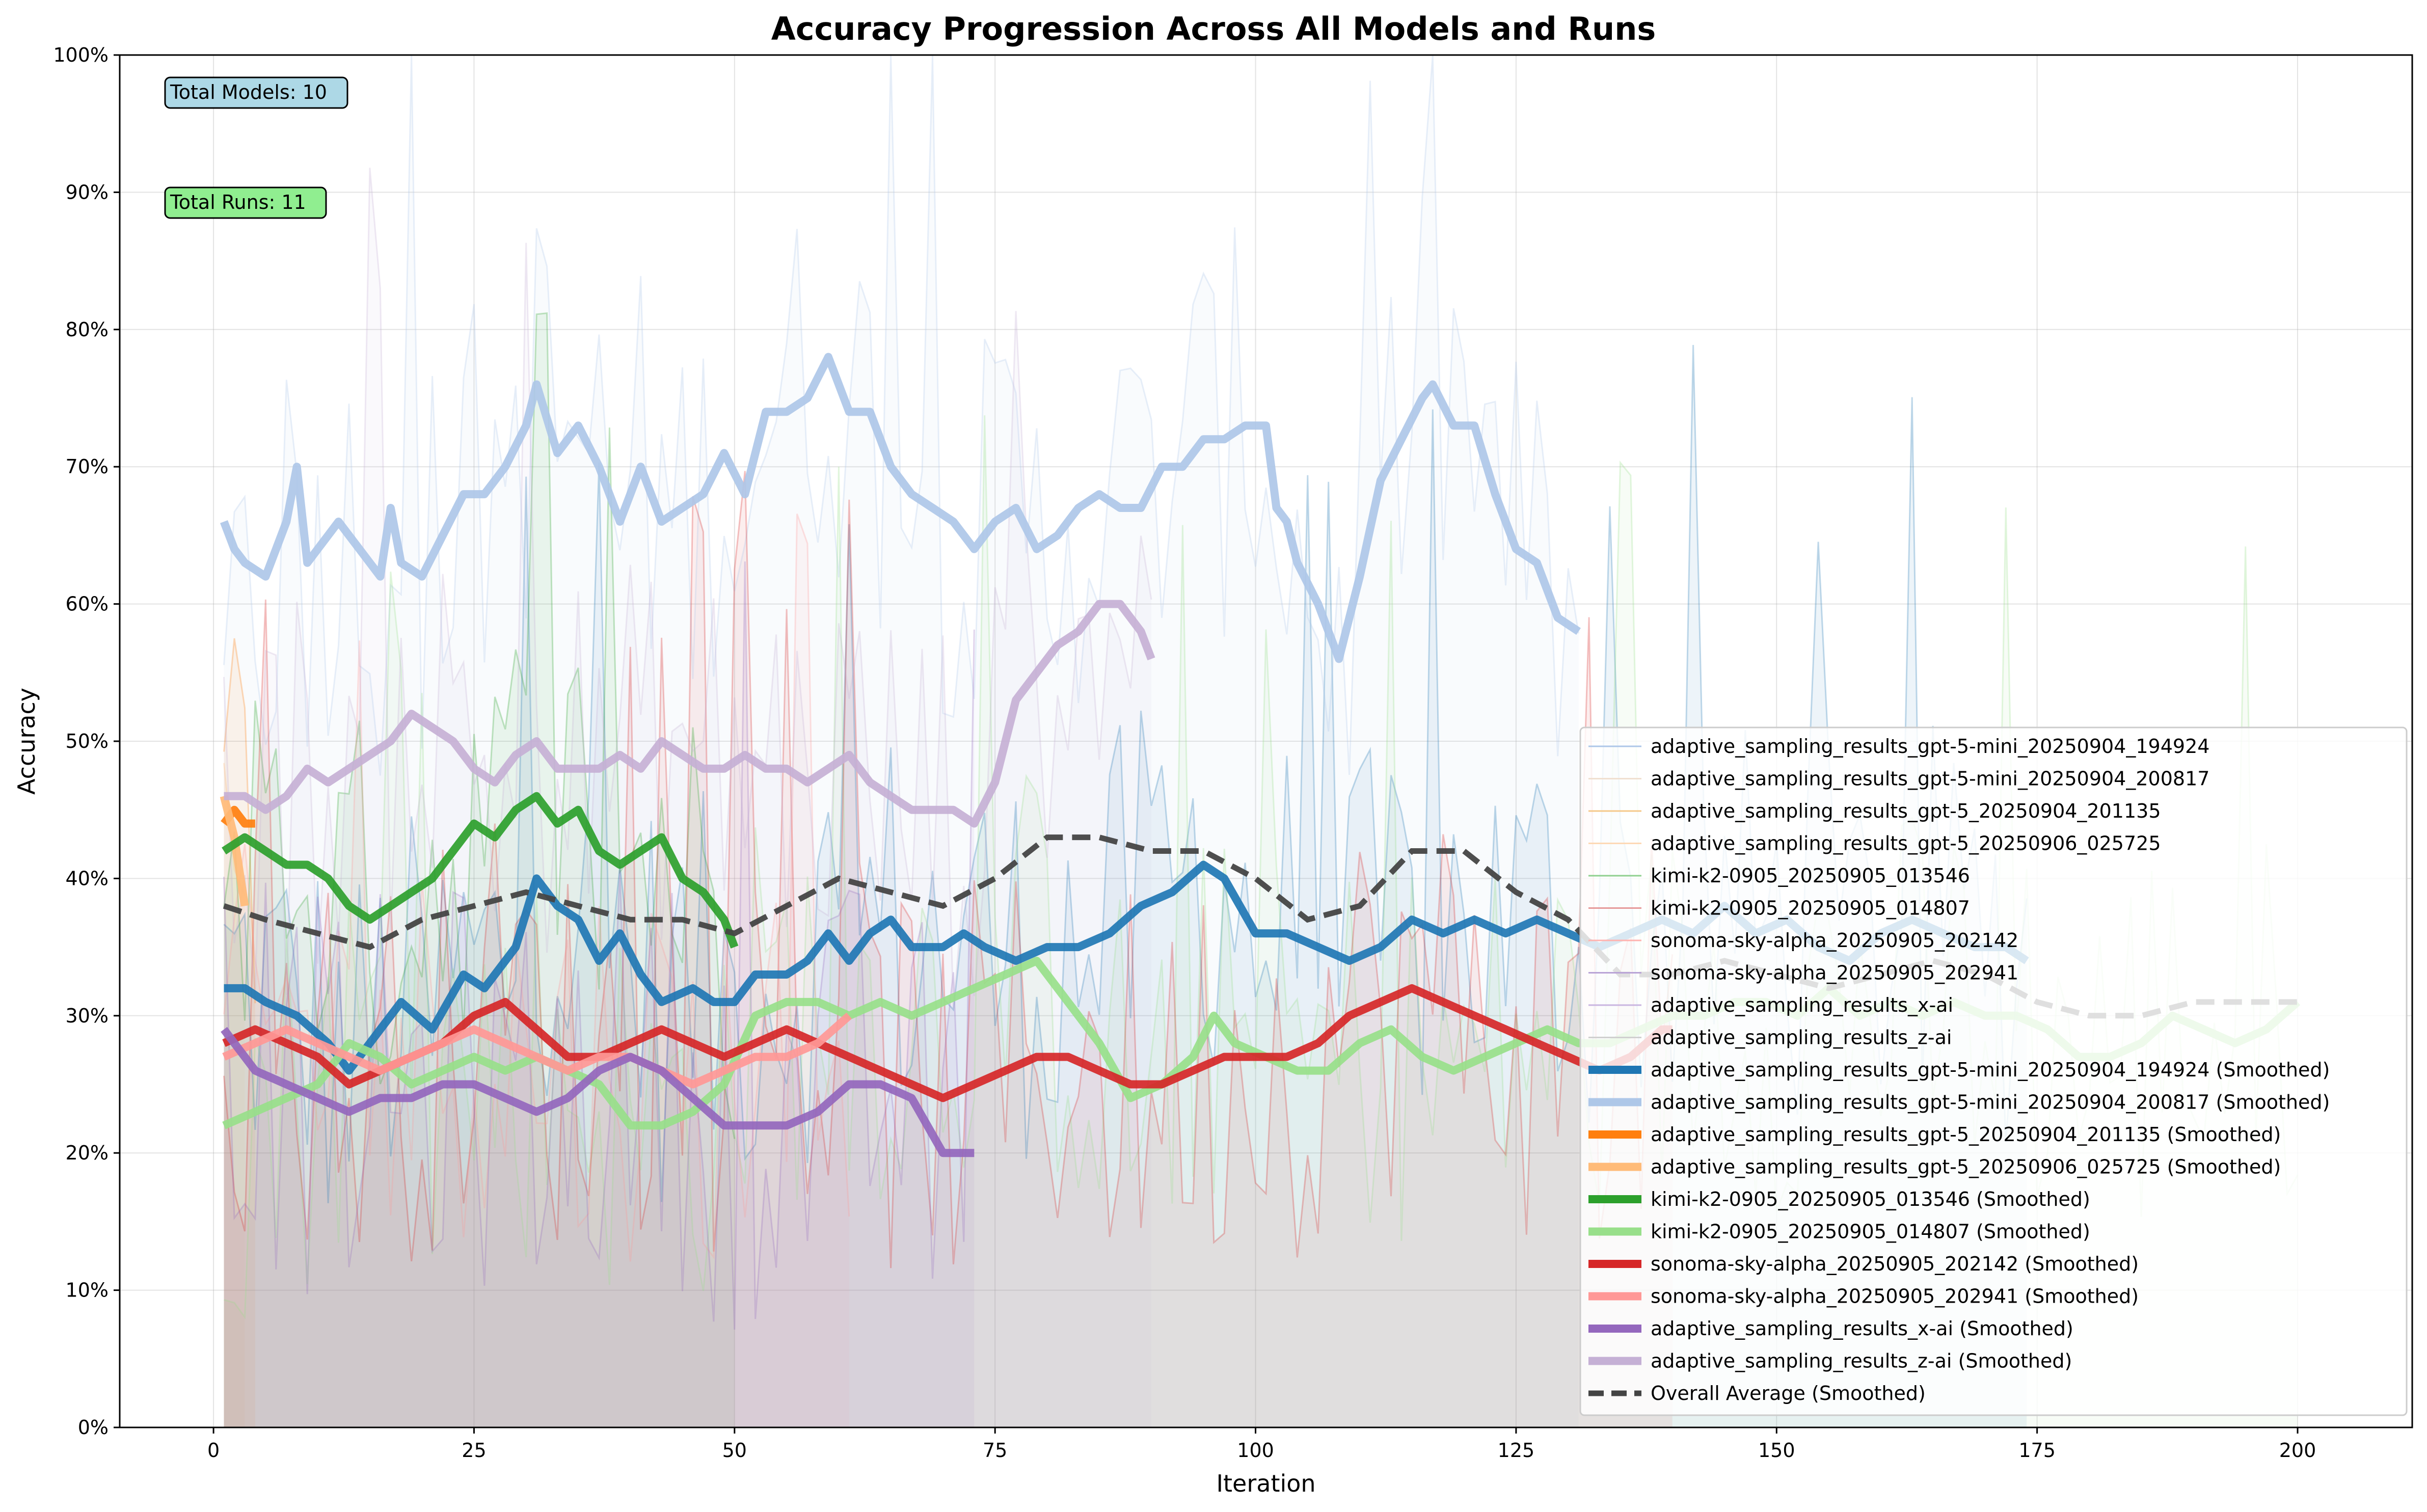  I want to click on x-tick-label: 150, so click(1776, 1450).